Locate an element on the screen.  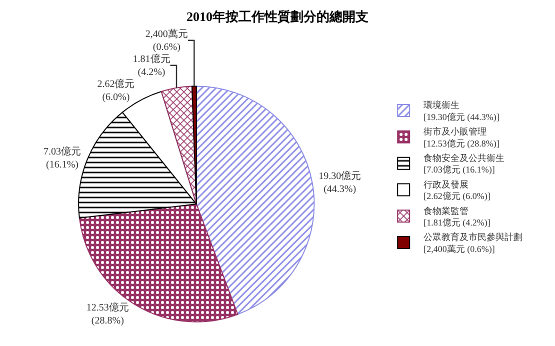
legend-label: 食物業監管 [1.81億元 (4.2%)] is located at coordinates (457, 217).